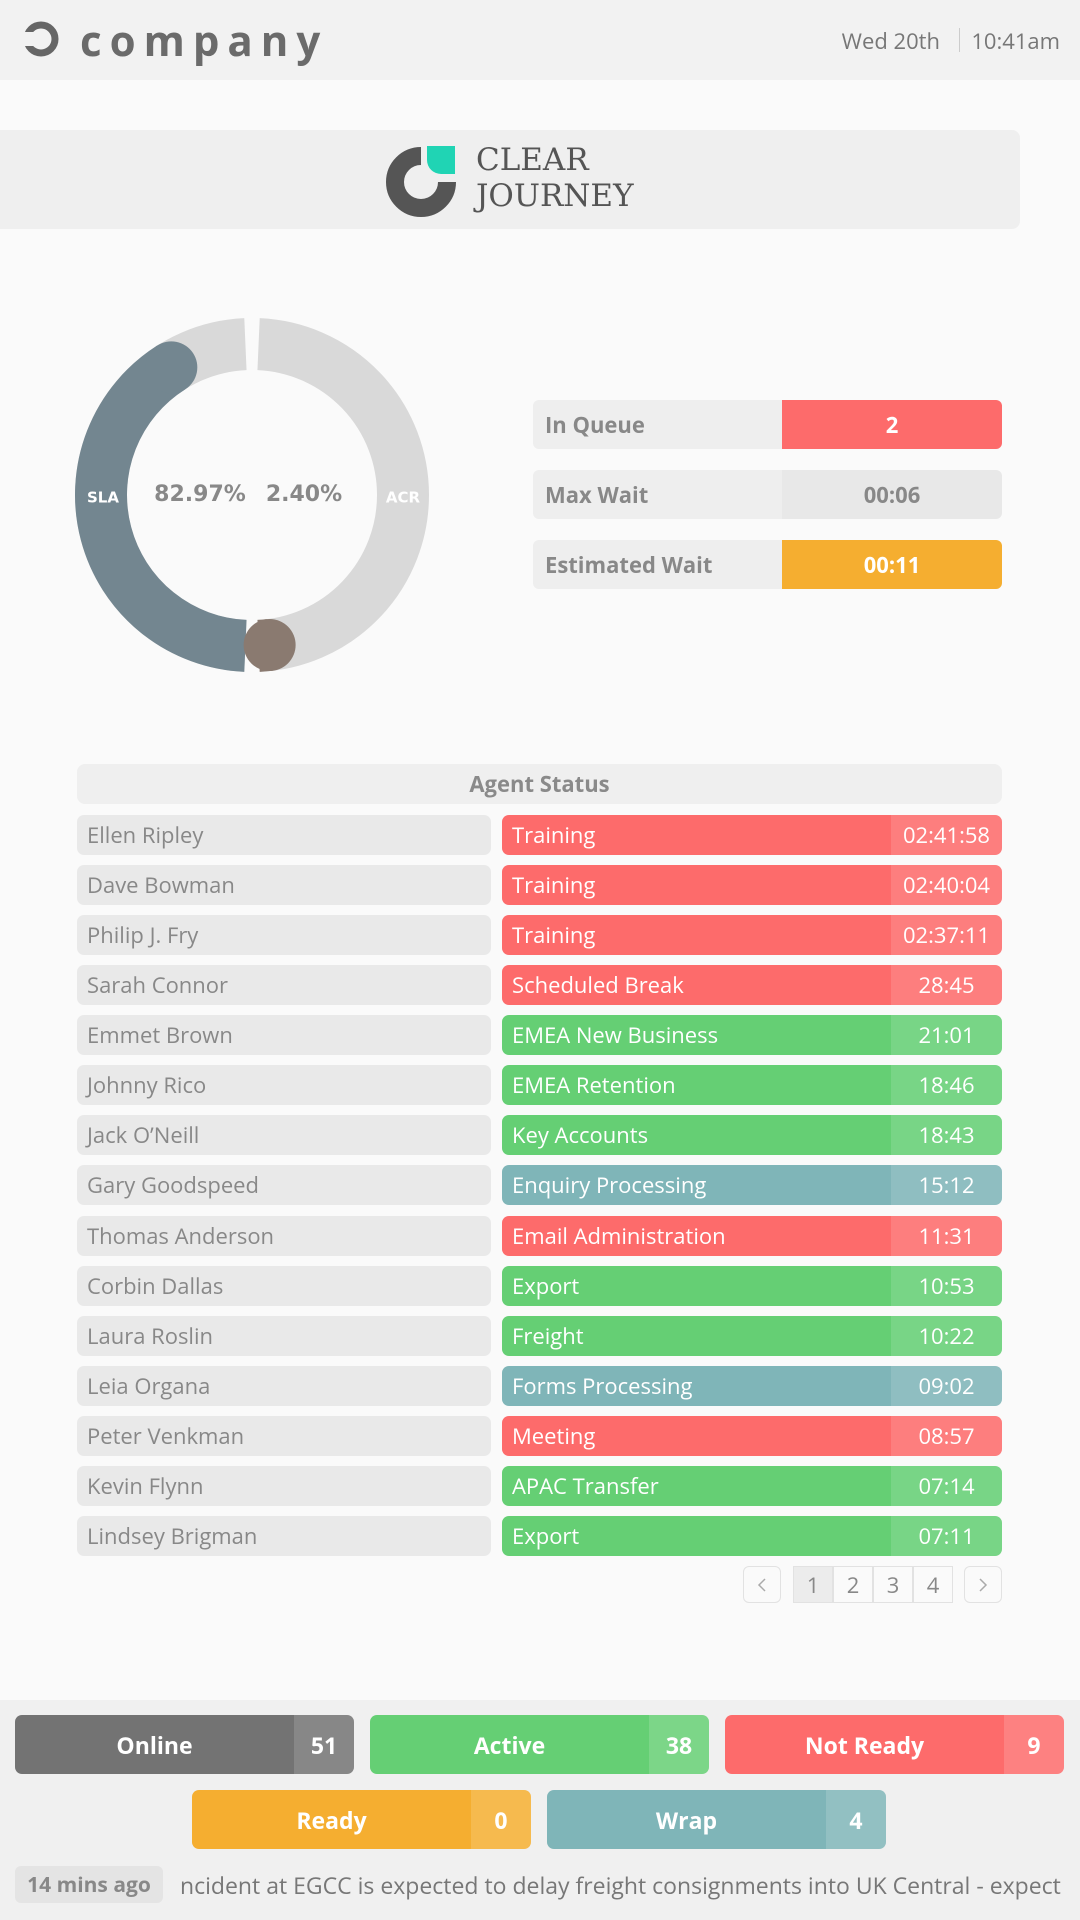 This screenshot has height=1920, width=1080. I want to click on agent-name: Peter Venkman, so click(284, 1435).